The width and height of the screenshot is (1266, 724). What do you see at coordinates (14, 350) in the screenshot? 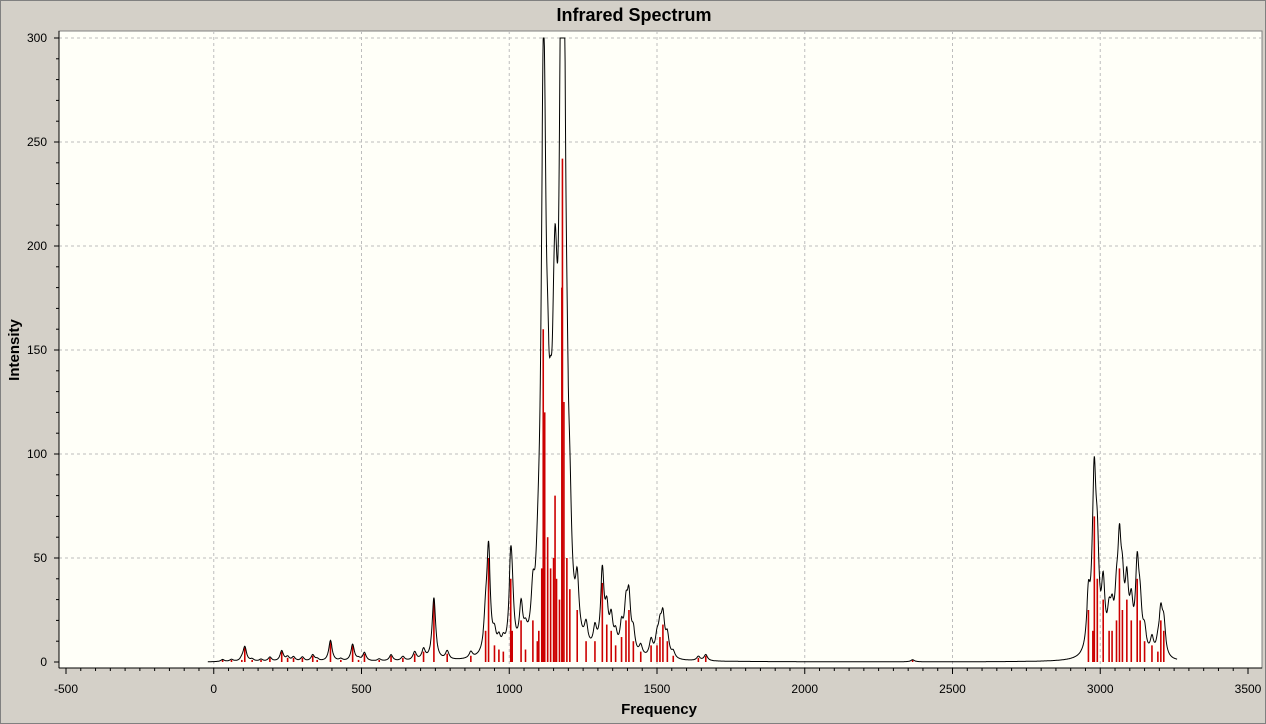
I see `y-axis-title: Intensity` at bounding box center [14, 350].